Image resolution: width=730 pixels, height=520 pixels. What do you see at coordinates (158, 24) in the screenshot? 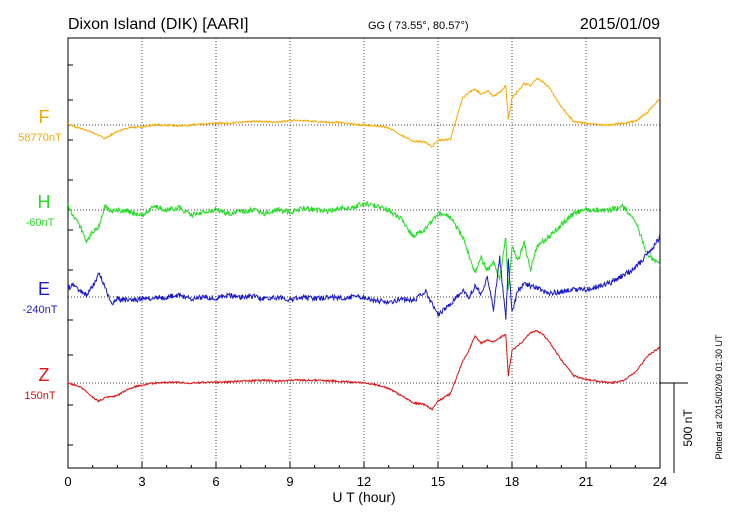
I see `station-title: Dixon Island (DIK) [AARI]` at bounding box center [158, 24].